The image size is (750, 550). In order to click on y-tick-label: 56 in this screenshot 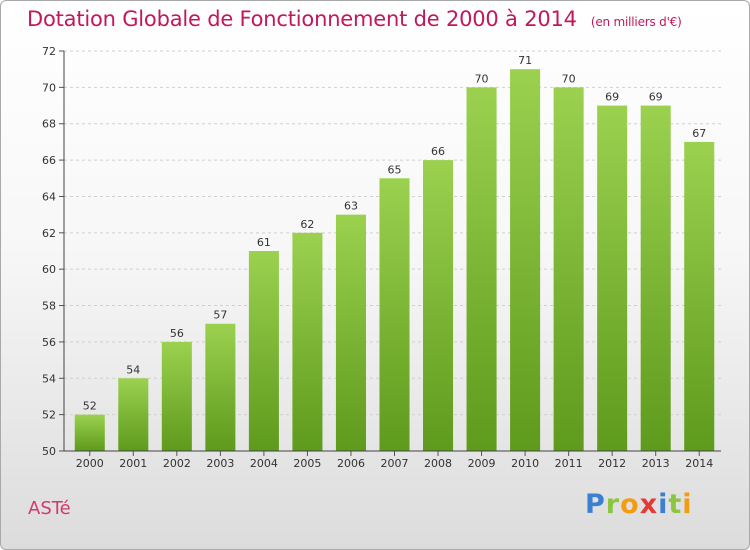, I will do `click(49, 342)`.